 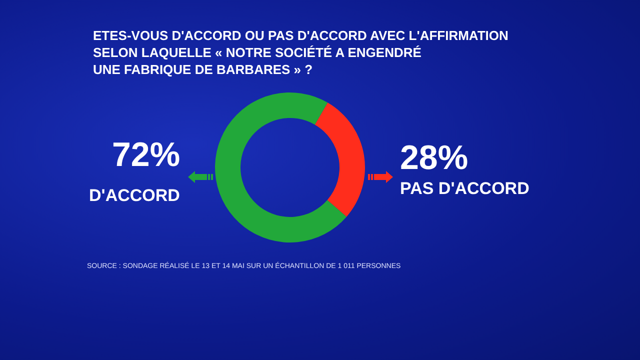 What do you see at coordinates (146, 155) in the screenshot?
I see `data-label: 72%` at bounding box center [146, 155].